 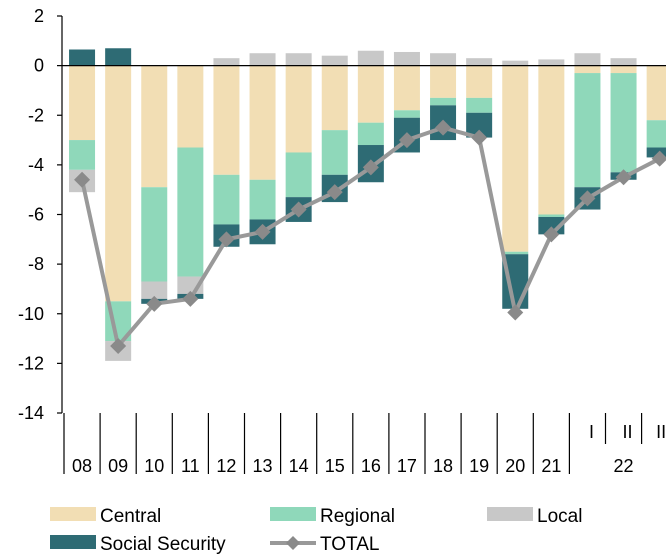 I want to click on legend-marker-total, so click(x=293, y=543).